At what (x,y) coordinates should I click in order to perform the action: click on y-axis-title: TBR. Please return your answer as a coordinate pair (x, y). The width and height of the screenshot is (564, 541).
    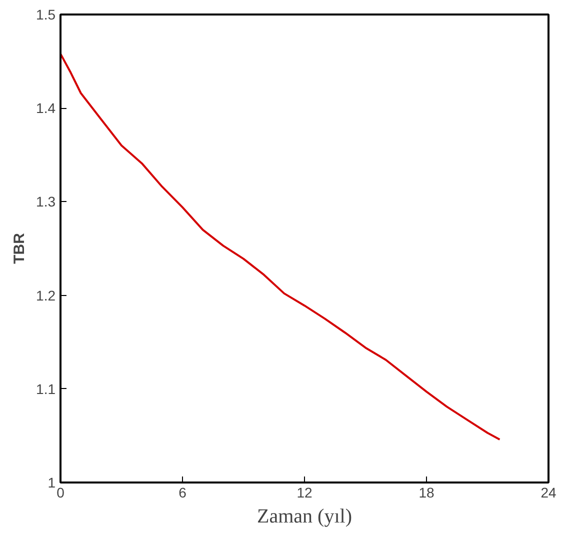
    Looking at the image, I should click on (19, 248).